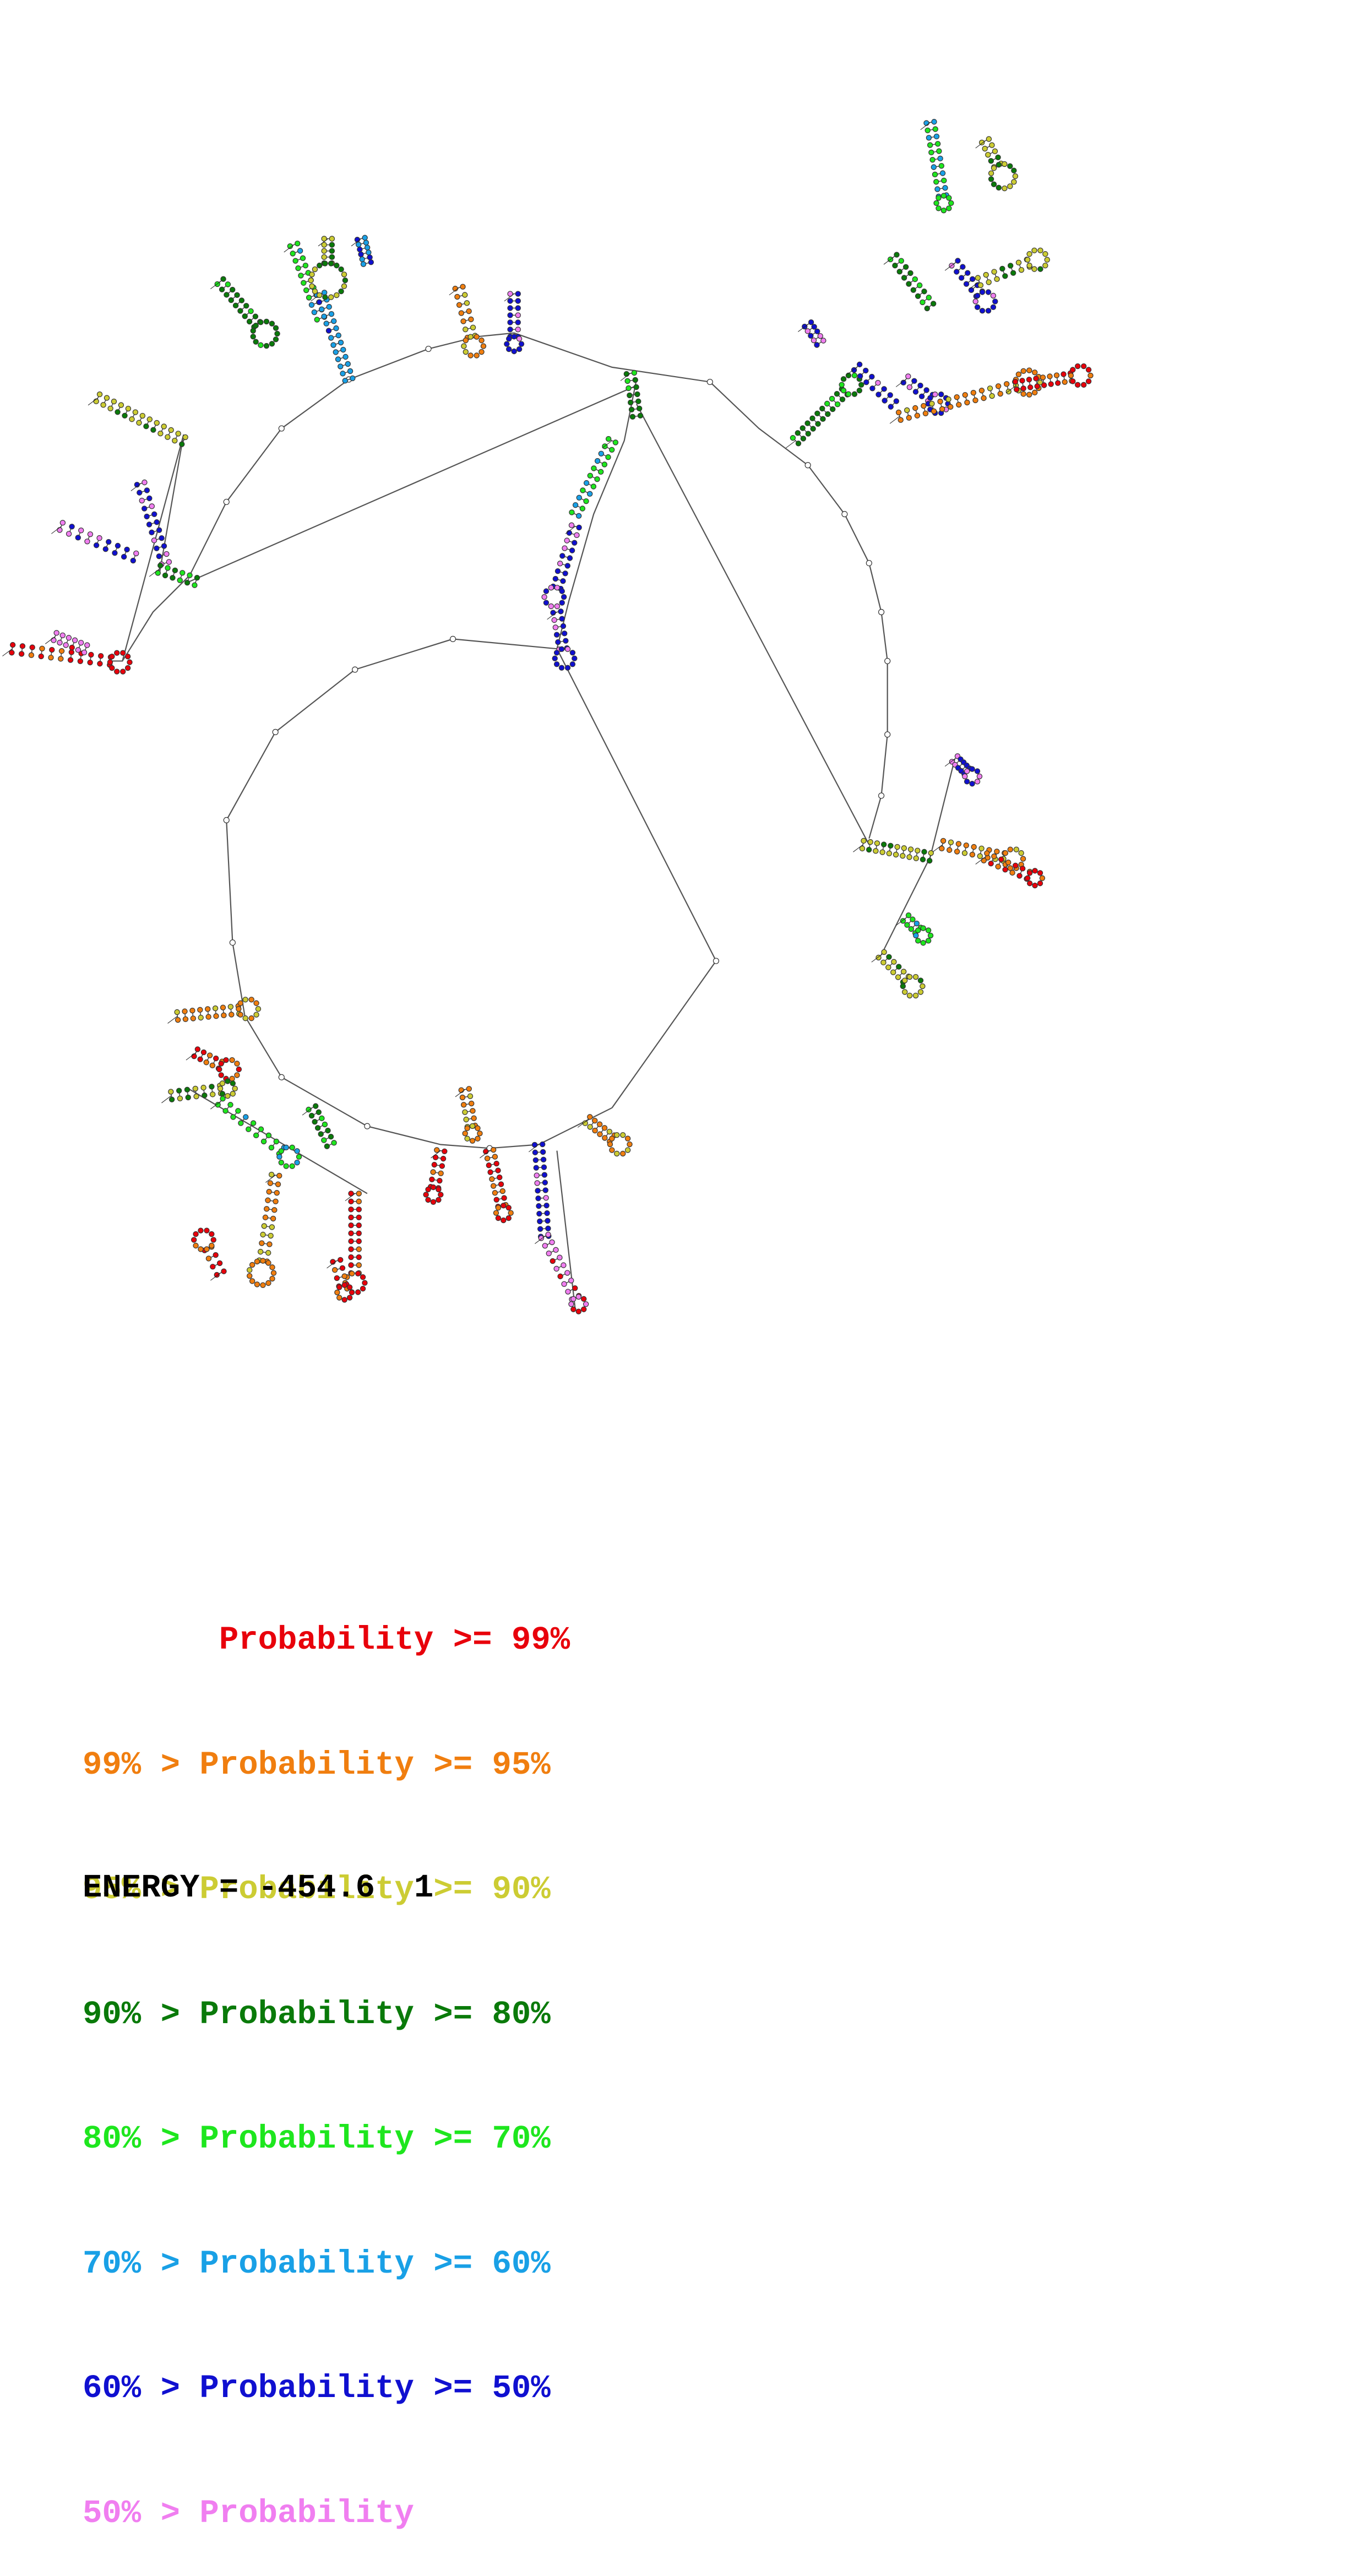  What do you see at coordinates (317, 2139) in the screenshot?
I see `legend-entry-70: 80% > Probability >= 70%` at bounding box center [317, 2139].